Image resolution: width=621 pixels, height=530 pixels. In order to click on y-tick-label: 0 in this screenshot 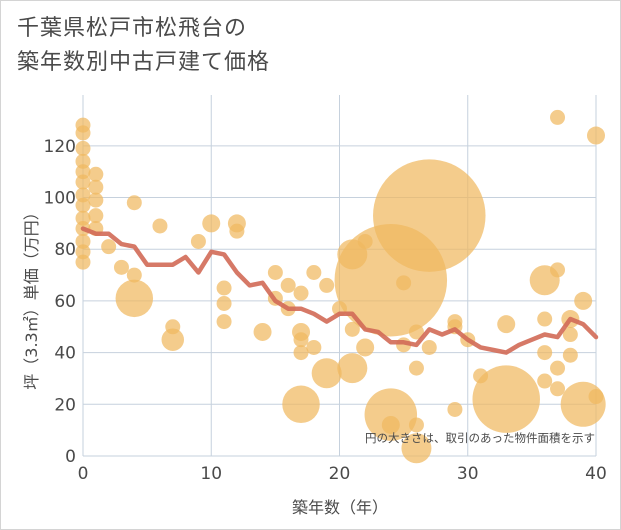, I will do `click(70, 457)`.